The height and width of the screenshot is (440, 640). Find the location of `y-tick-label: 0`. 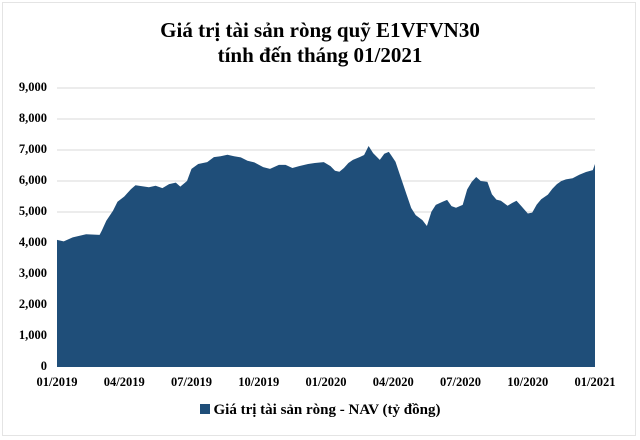

y-tick-label: 0 is located at coordinates (43, 366).